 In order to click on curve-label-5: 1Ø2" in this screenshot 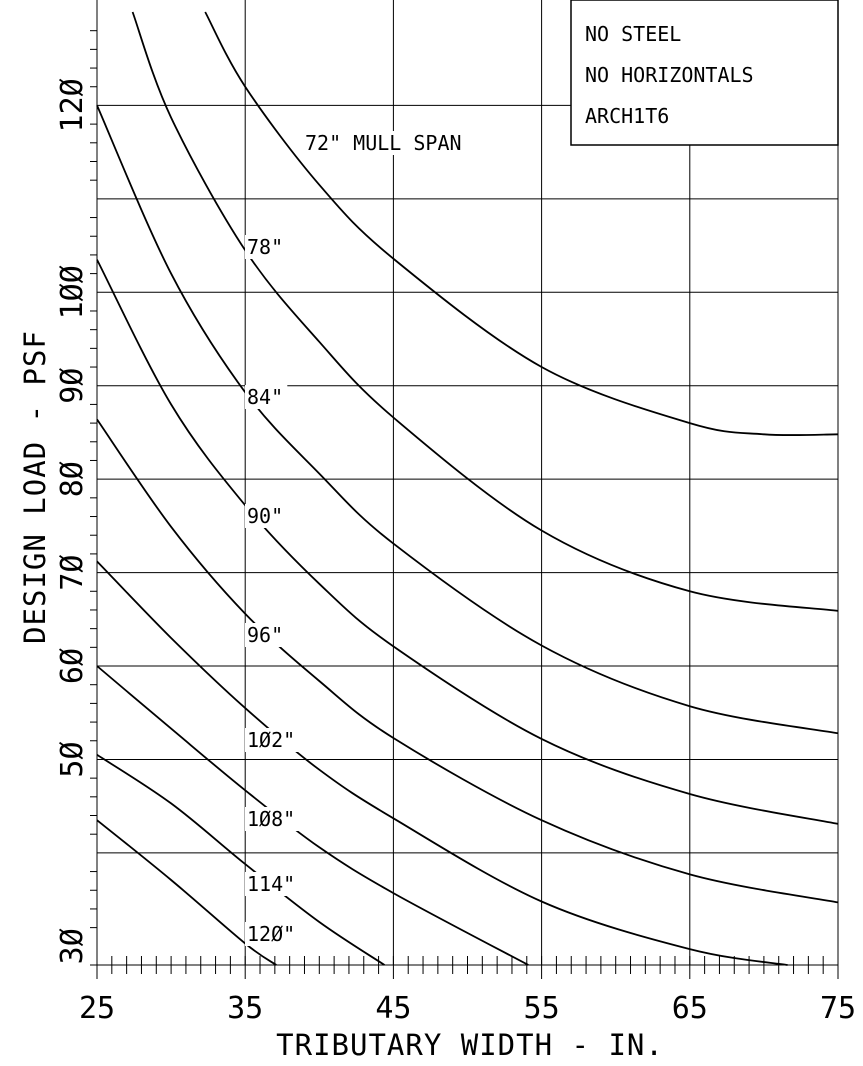, I will do `click(271, 740)`.